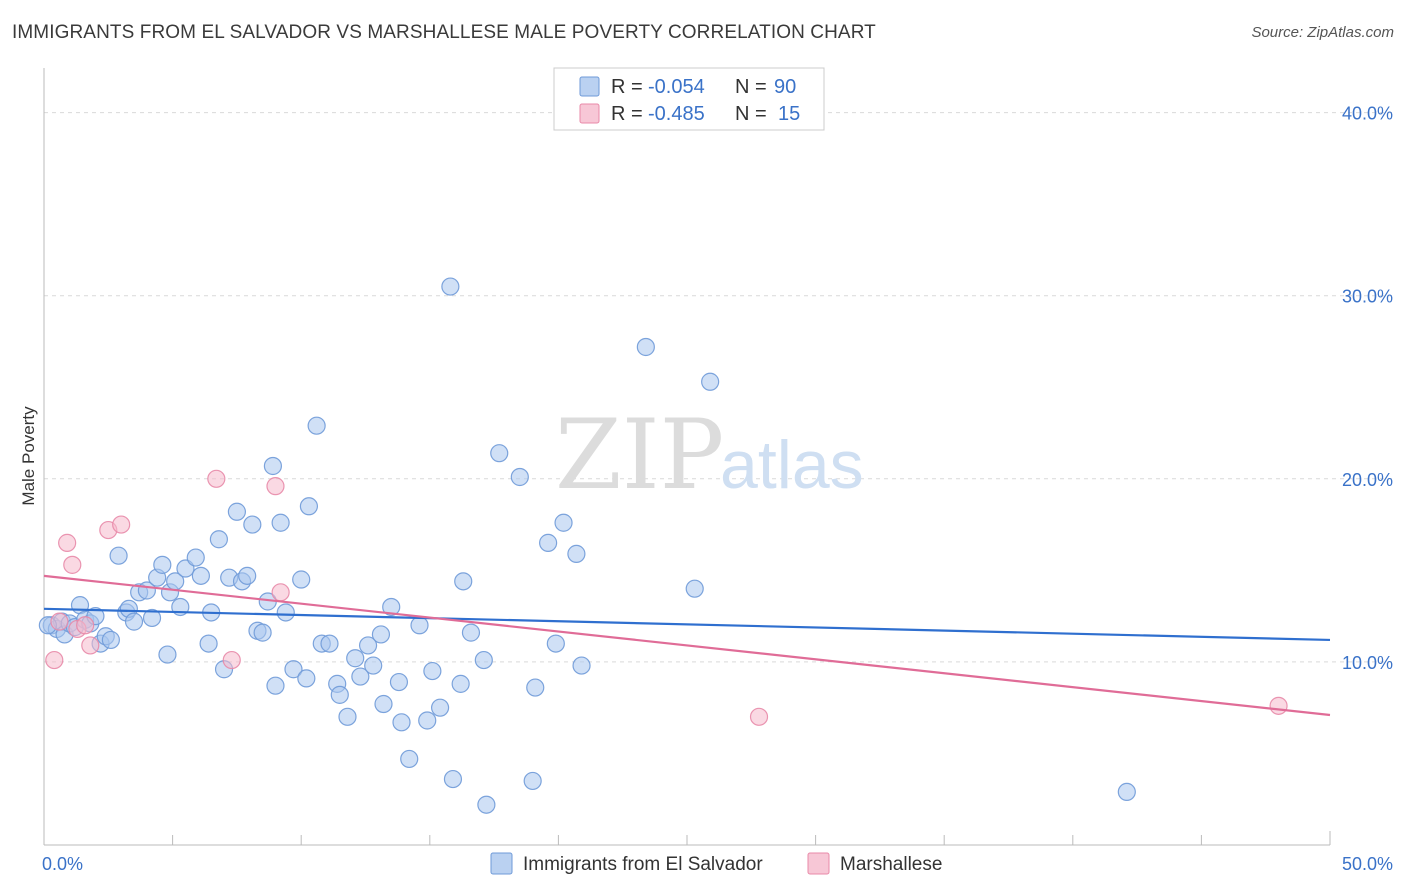 Image resolution: width=1406 pixels, height=892 pixels. I want to click on source-label: Source: ZipAtlas.com, so click(1322, 32).